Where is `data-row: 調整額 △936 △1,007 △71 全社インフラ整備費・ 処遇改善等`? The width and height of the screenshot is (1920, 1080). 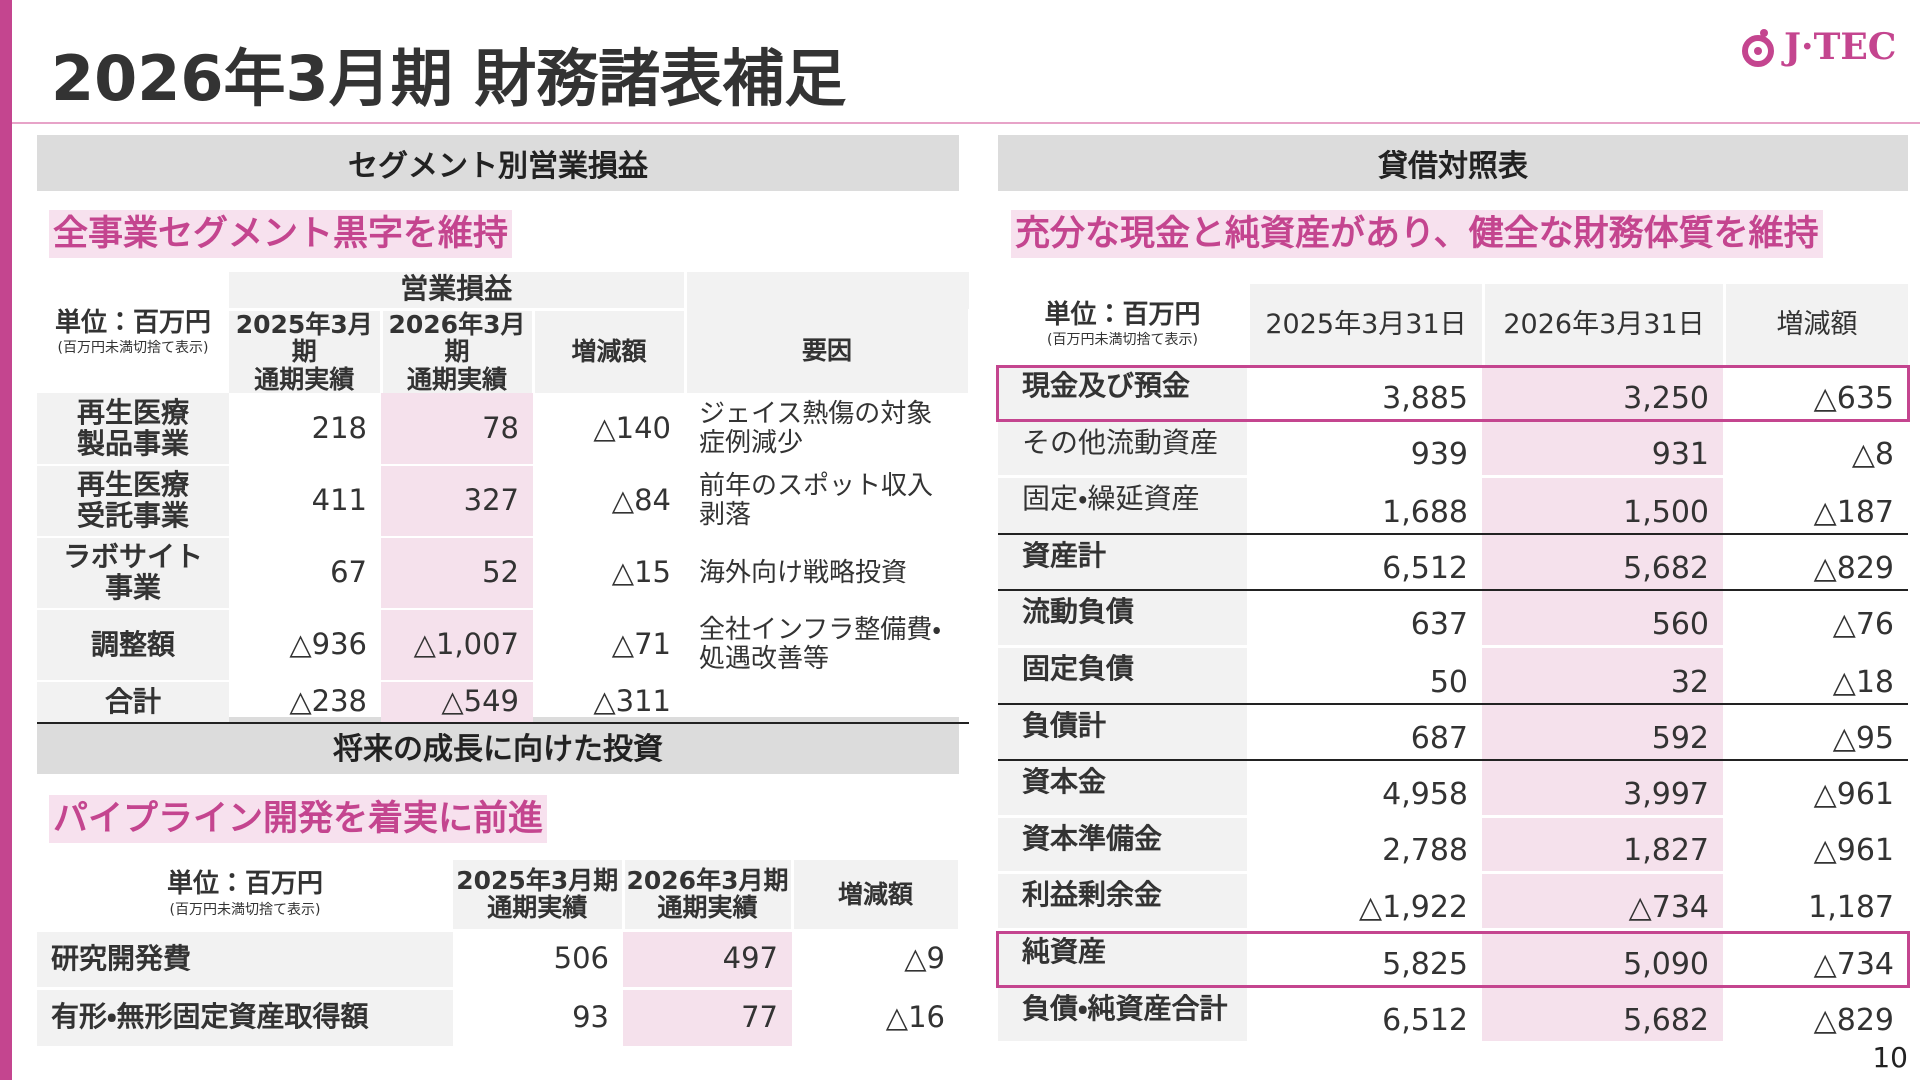
data-row: 調整額 △936 △1,007 △71 全社インフラ整備費・ 処遇改善等 is located at coordinates (503, 645).